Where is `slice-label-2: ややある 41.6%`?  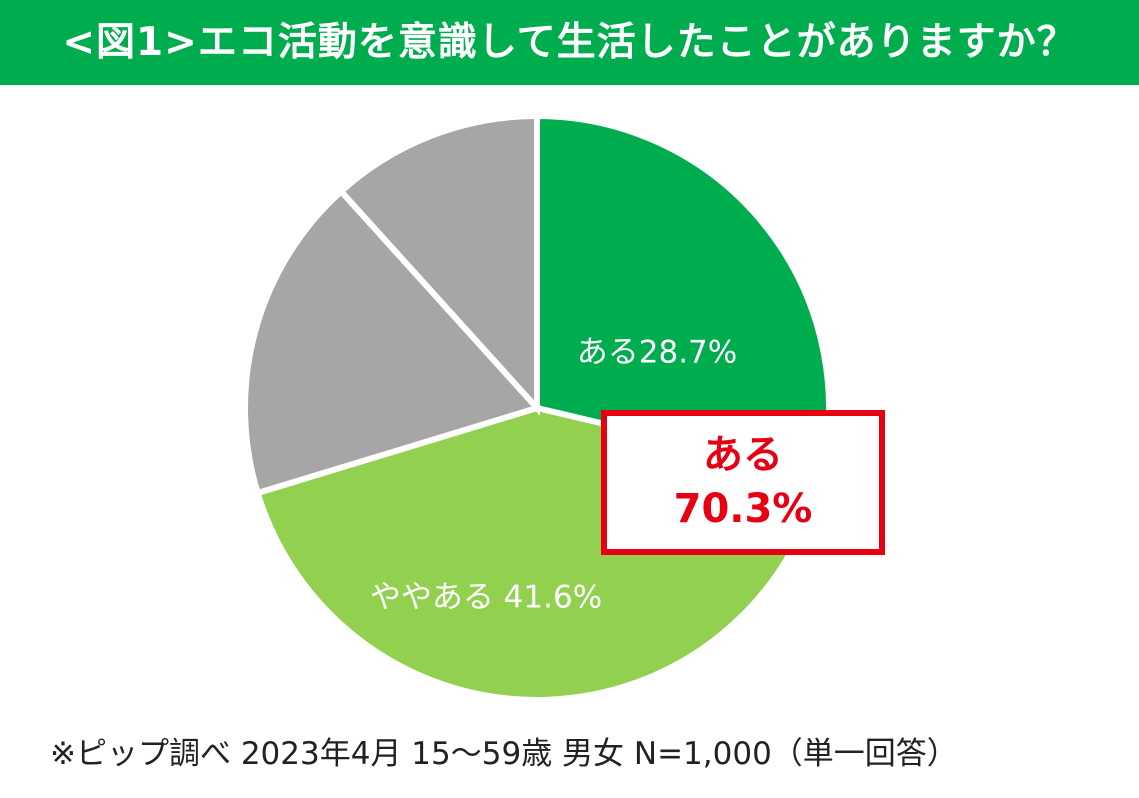
slice-label-2: ややある 41.6% is located at coordinates (486, 597).